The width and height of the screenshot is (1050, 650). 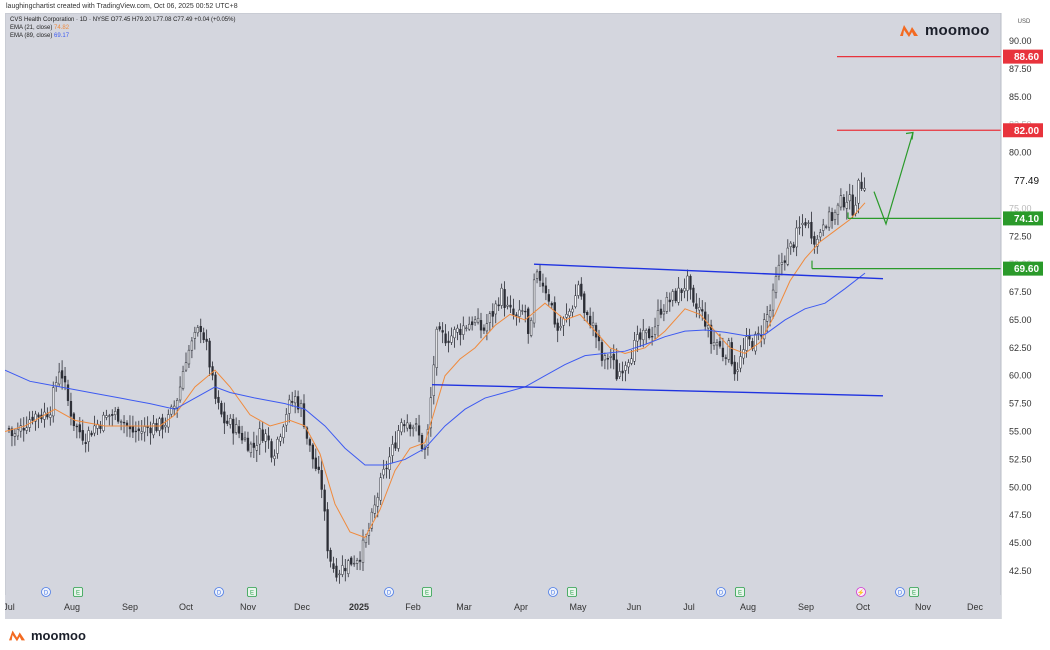 What do you see at coordinates (248, 607) in the screenshot?
I see `time-tick-label: Nov` at bounding box center [248, 607].